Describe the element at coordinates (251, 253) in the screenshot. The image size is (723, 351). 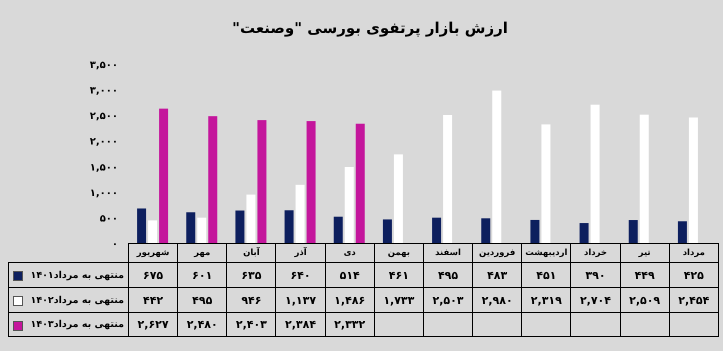
I see `x-tick-label: آبان` at that location.